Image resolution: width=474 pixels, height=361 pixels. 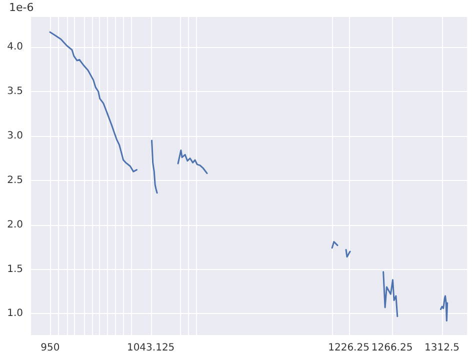 I want to click on y-tick-label: 1.5, so click(x=15, y=269).